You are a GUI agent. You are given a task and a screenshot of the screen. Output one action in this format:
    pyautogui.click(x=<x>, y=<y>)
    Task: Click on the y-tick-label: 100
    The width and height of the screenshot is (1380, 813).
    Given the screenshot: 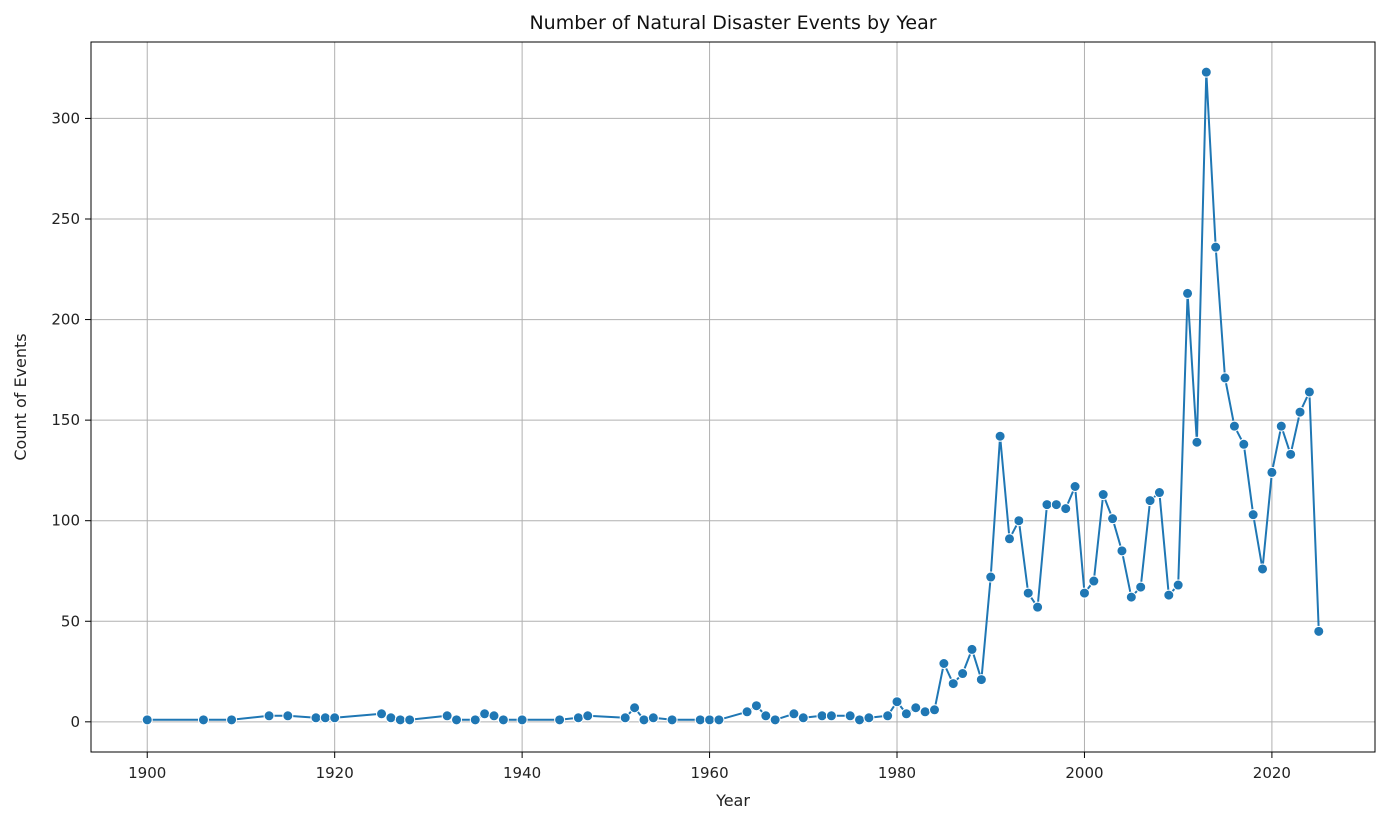 What is the action you would take?
    pyautogui.click(x=65, y=521)
    